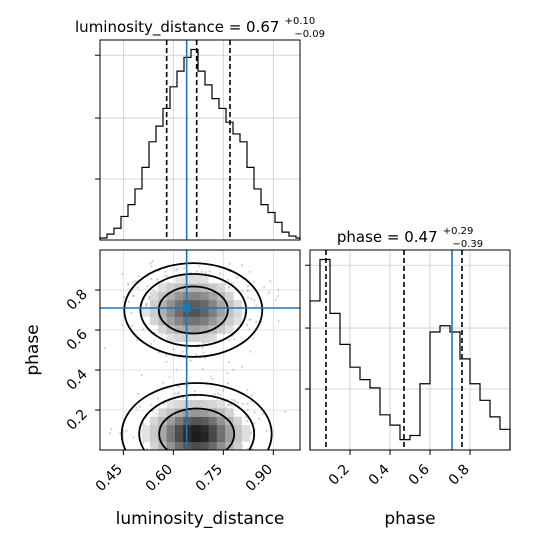 This screenshot has width=550, height=550. What do you see at coordinates (33, 349) in the screenshot?
I see `y-axis-label-phase: phase` at bounding box center [33, 349].